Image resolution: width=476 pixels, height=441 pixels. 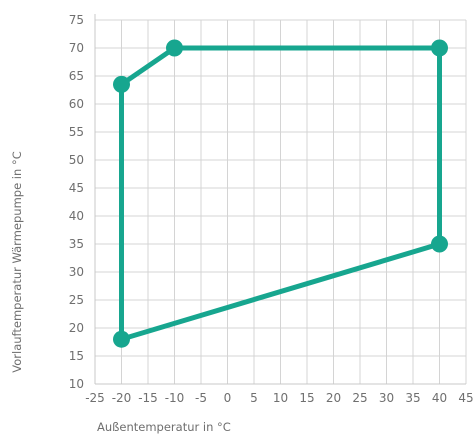 I want to click on y-tick-label: 75, so click(x=76, y=20).